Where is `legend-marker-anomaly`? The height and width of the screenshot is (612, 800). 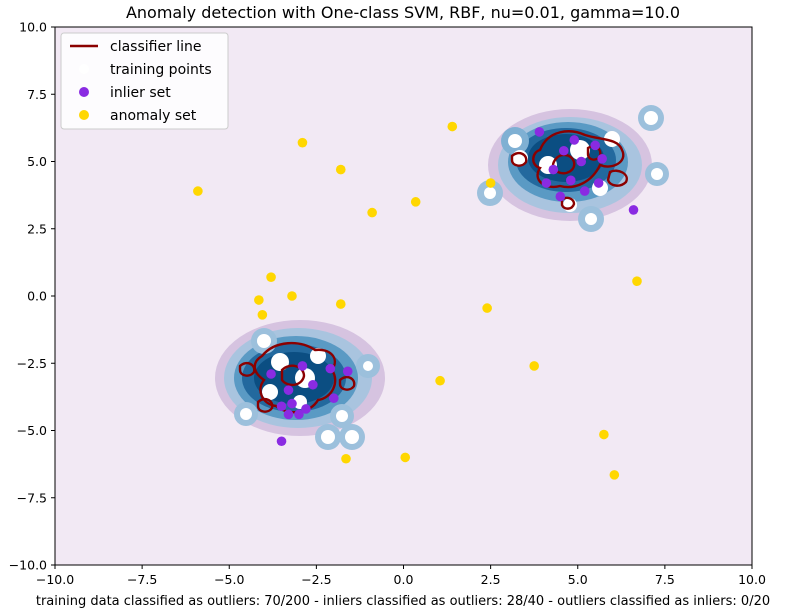
legend-marker-anomaly is located at coordinates (84, 115).